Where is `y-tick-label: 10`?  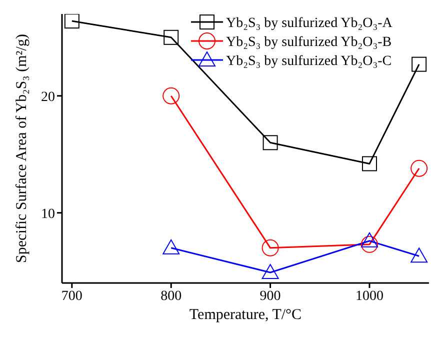
y-tick-label: 10 is located at coordinates (48, 214).